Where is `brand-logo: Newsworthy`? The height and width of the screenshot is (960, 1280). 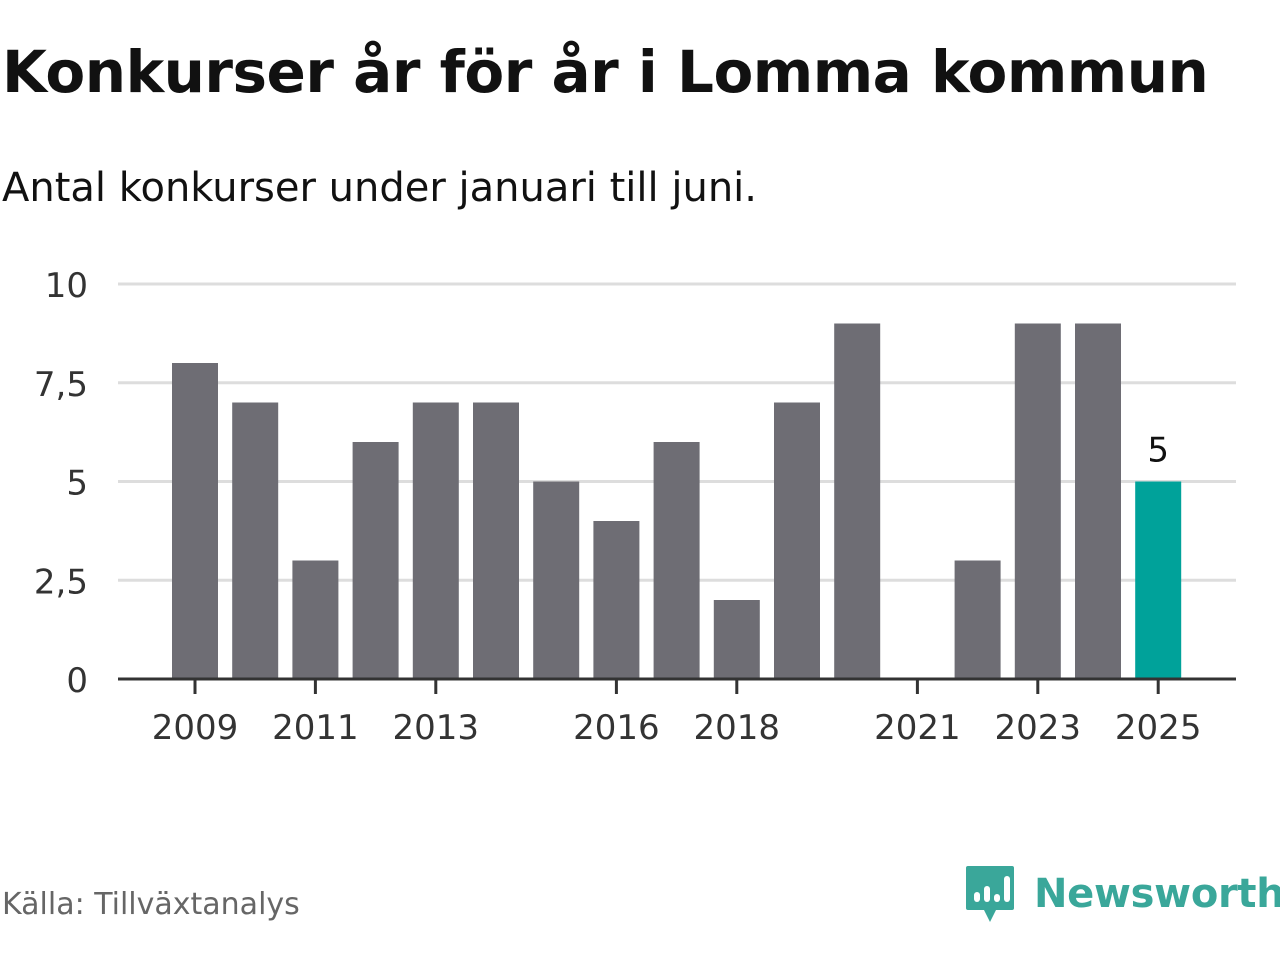
brand-logo: Newsworthy is located at coordinates (1122, 894).